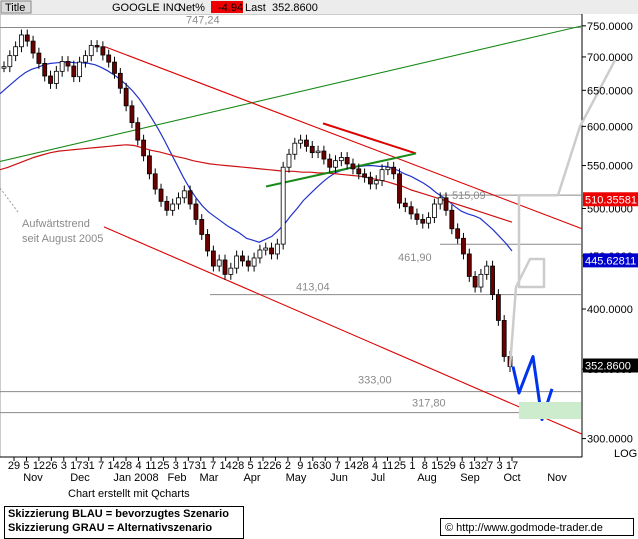 The height and width of the screenshot is (539, 638). Describe the element at coordinates (425, 466) in the screenshot. I see `x-tick-label: 8` at that location.